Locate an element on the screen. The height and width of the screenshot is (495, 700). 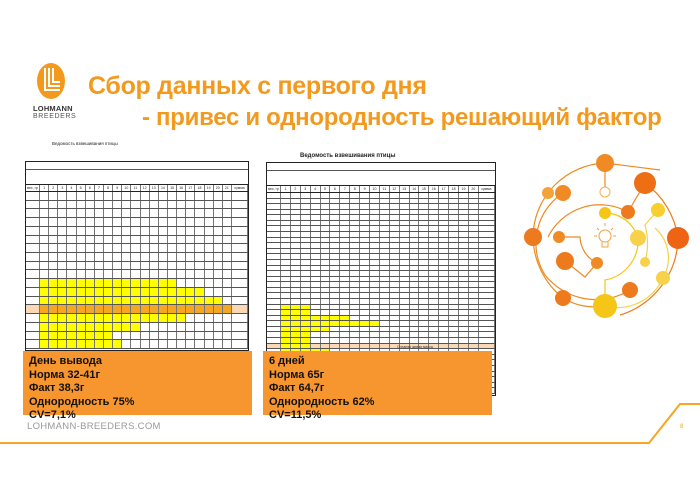
search-icon is located at coordinates (645, 262).